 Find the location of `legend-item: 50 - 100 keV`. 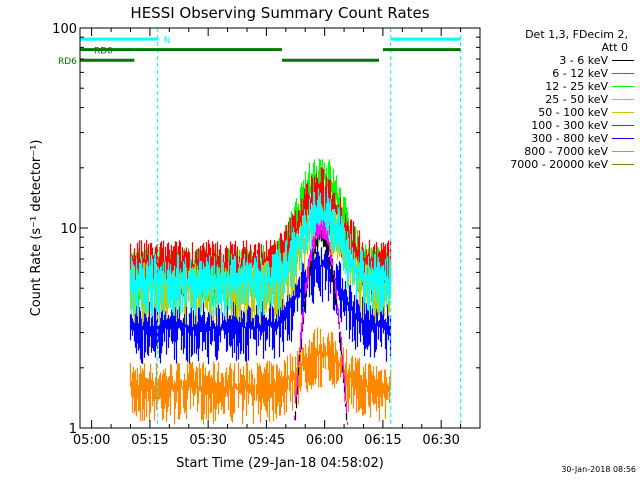

legend-item: 50 - 100 keV is located at coordinates (558, 112).